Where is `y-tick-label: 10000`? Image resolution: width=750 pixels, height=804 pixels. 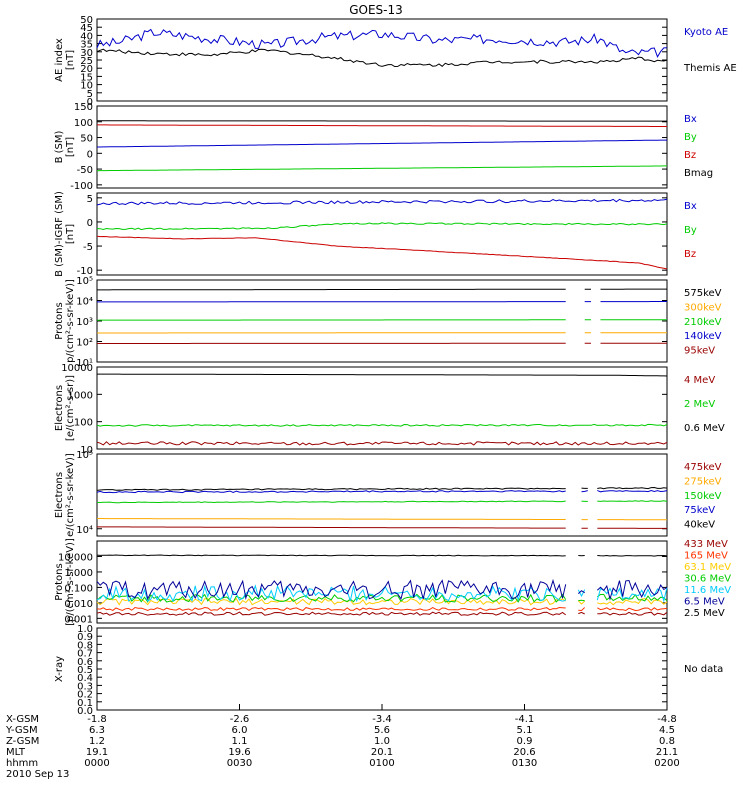 y-tick-label: 10000 is located at coordinates (77, 368).